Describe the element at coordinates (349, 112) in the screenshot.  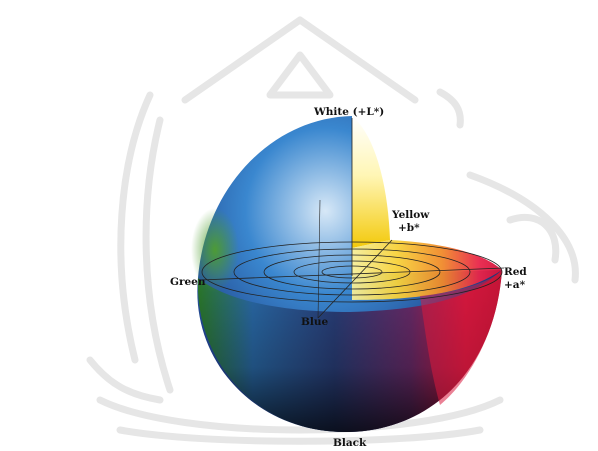
I see `white-axis-label: White (+L*)` at that location.